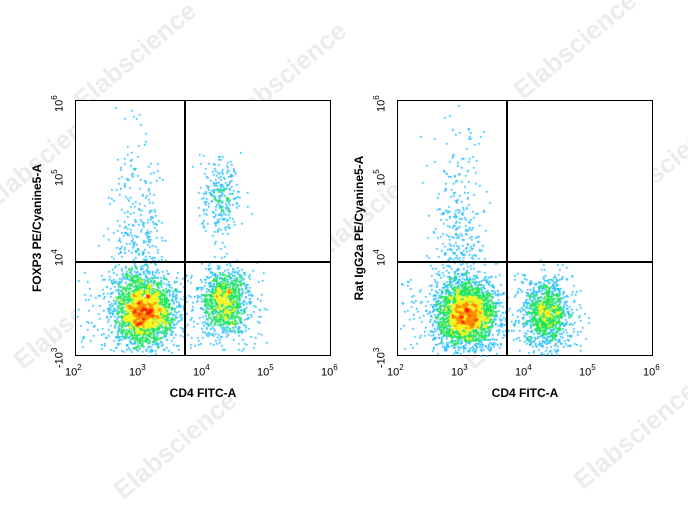 The image size is (688, 506). Describe the element at coordinates (359, 228) in the screenshot. I see `y-axis-title: Rat IgG2a PE/Cyanine5-A` at that location.